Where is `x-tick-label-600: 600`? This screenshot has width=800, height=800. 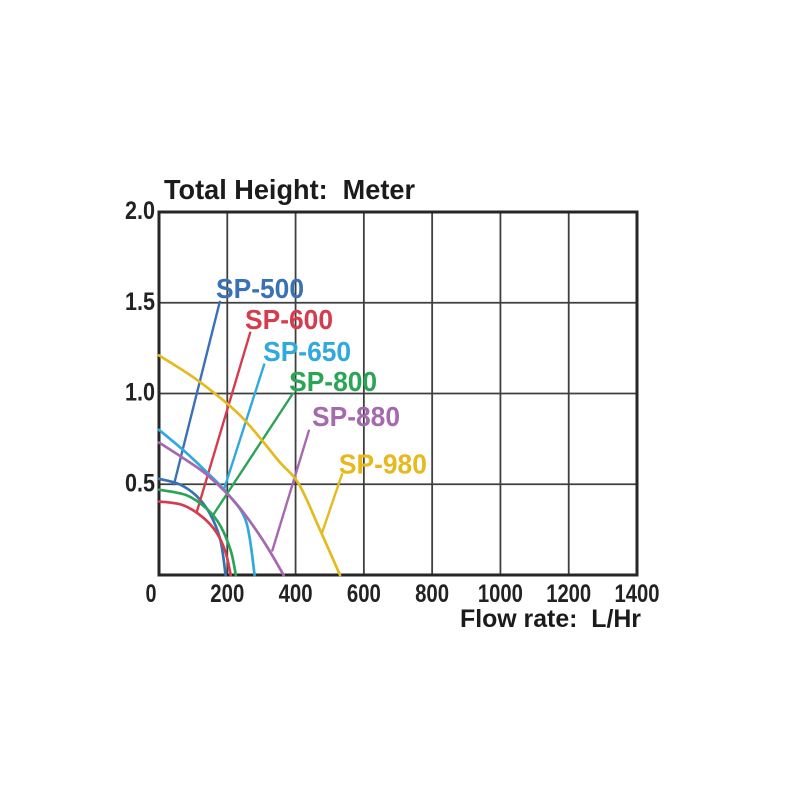 x-tick-label-600: 600 is located at coordinates (364, 594).